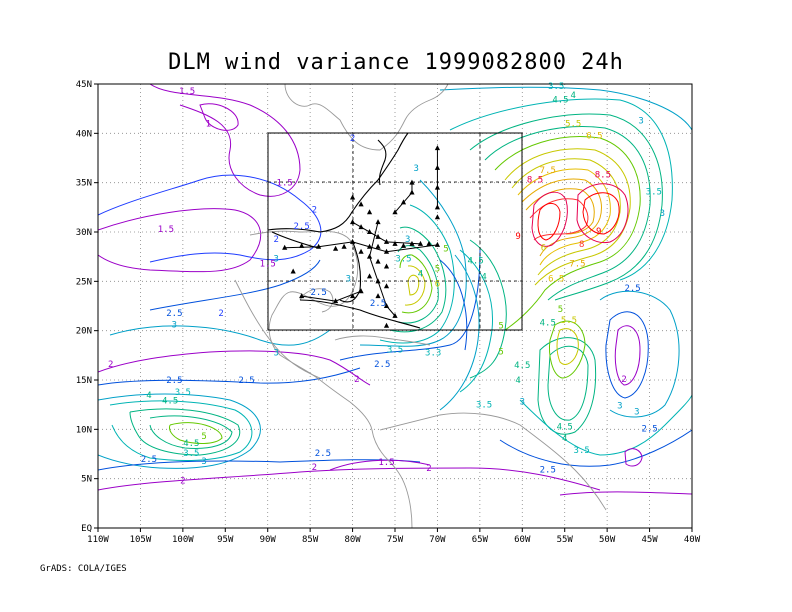 The height and width of the screenshot is (612, 792). Describe the element at coordinates (627, 355) in the screenshot. I see `contour-2-east` at that location.